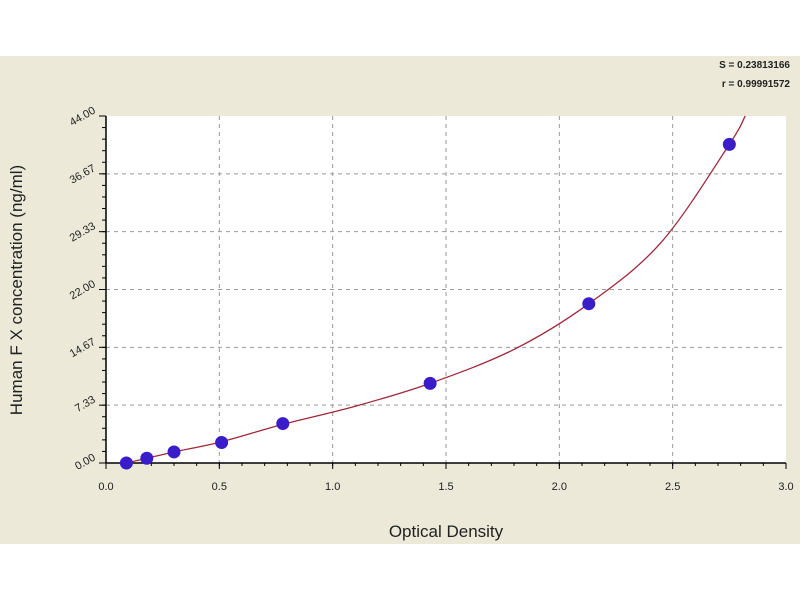 This screenshot has height=605, width=800. I want to click on annotation-r: r = 0.99991572, so click(756, 84).